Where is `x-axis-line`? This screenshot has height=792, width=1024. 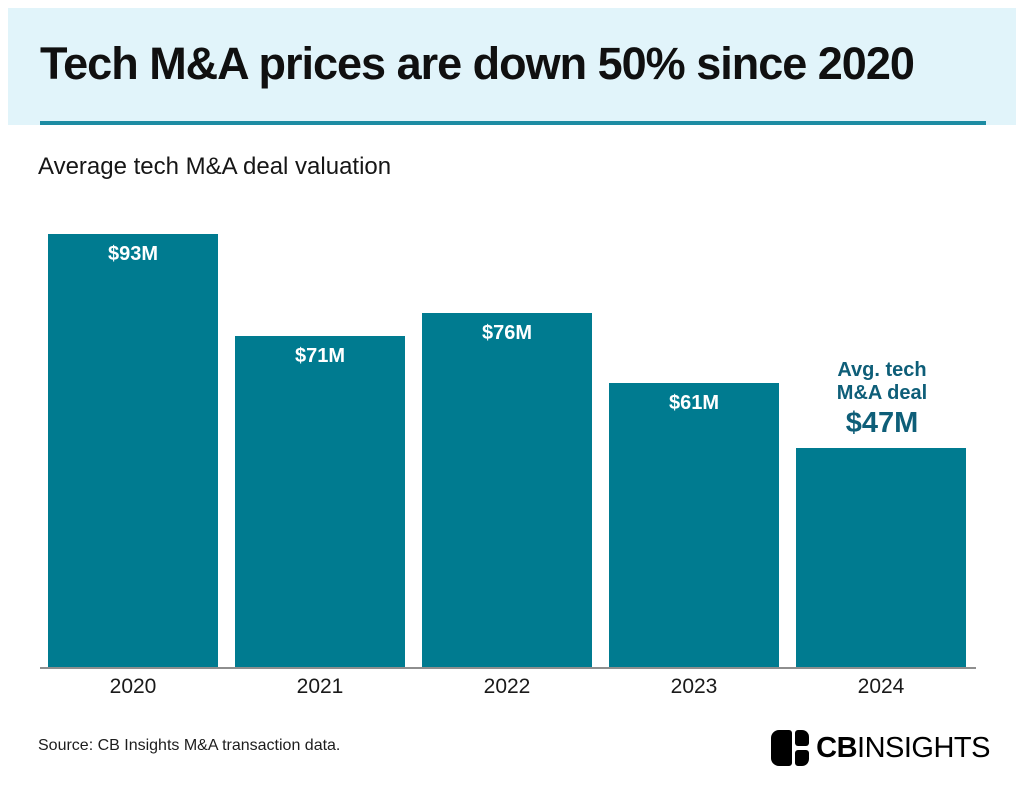 x-axis-line is located at coordinates (508, 668).